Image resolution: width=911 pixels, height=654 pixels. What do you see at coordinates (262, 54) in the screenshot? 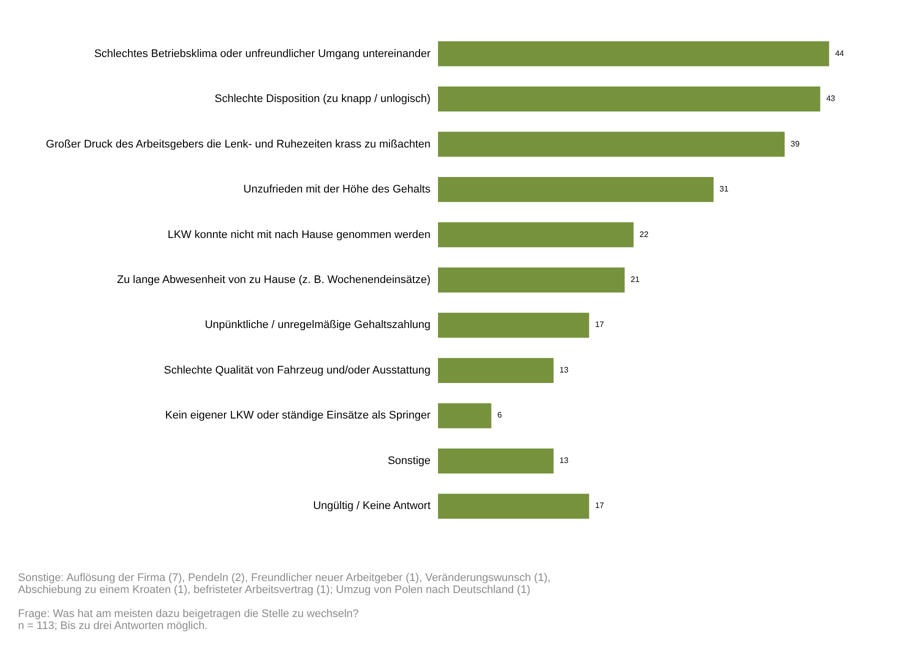
I see `y-tick-label: Schlechtes Betriebsklima oder unfreundlicher Umgang untereinander` at bounding box center [262, 54].